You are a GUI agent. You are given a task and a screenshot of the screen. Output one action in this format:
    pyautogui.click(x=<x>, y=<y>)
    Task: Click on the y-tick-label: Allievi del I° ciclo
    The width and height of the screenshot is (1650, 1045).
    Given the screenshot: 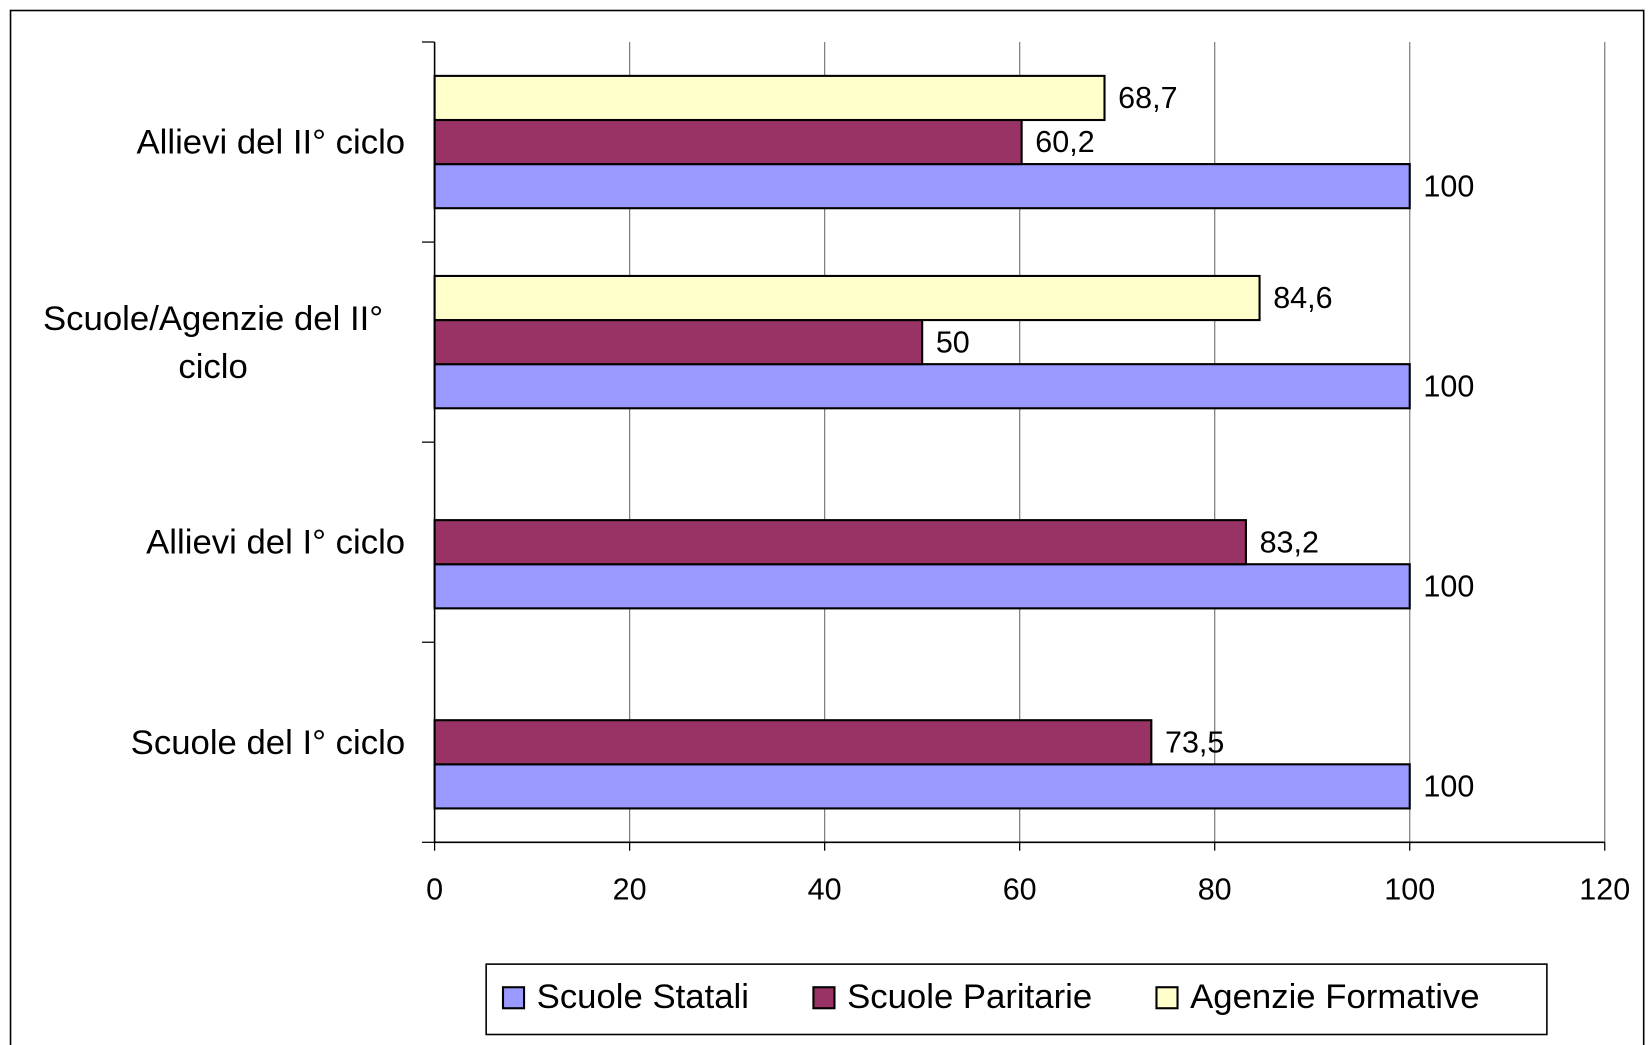 What is the action you would take?
    pyautogui.click(x=276, y=542)
    